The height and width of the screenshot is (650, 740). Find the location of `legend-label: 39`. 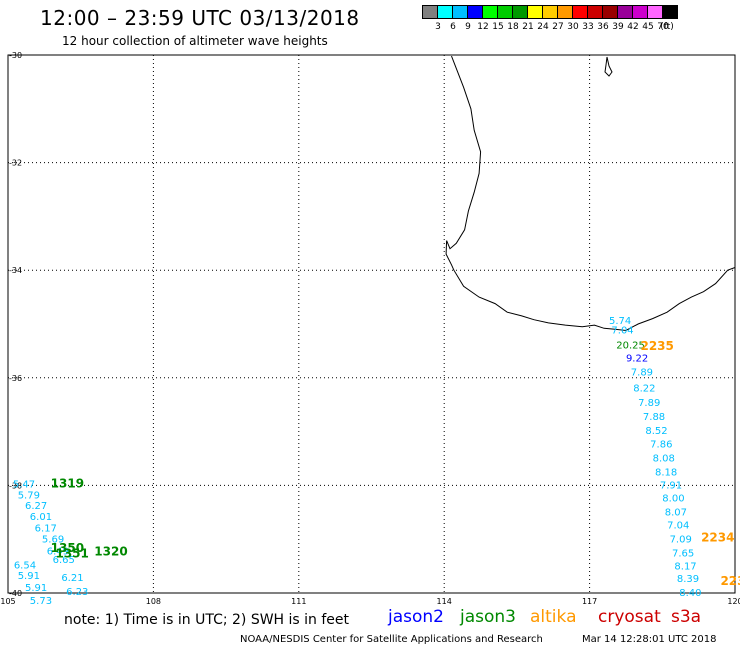

legend-label: 39 is located at coordinates (618, 27).